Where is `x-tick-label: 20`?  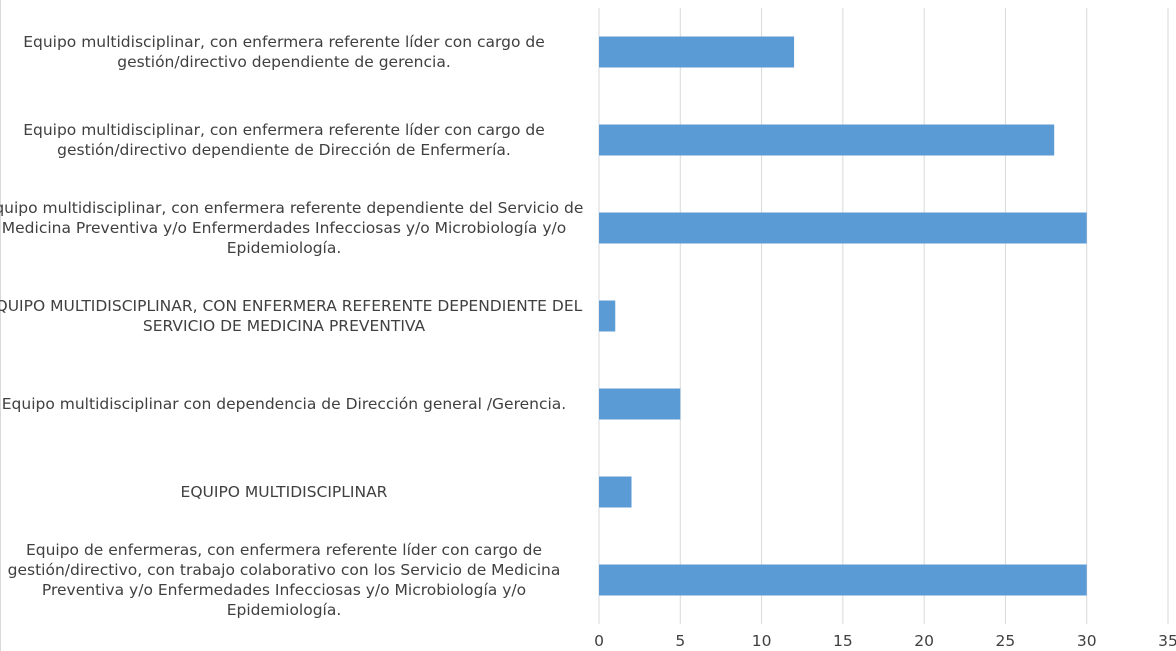
x-tick-label: 20 is located at coordinates (924, 641).